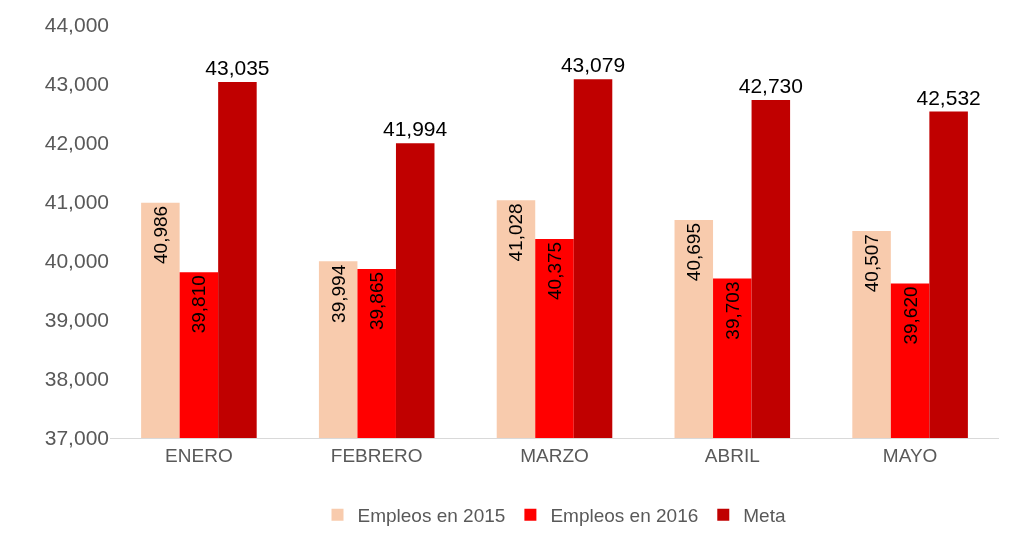 This screenshot has width=1029, height=546. Describe the element at coordinates (694, 252) in the screenshot. I see `data-label: 40,695` at that location.